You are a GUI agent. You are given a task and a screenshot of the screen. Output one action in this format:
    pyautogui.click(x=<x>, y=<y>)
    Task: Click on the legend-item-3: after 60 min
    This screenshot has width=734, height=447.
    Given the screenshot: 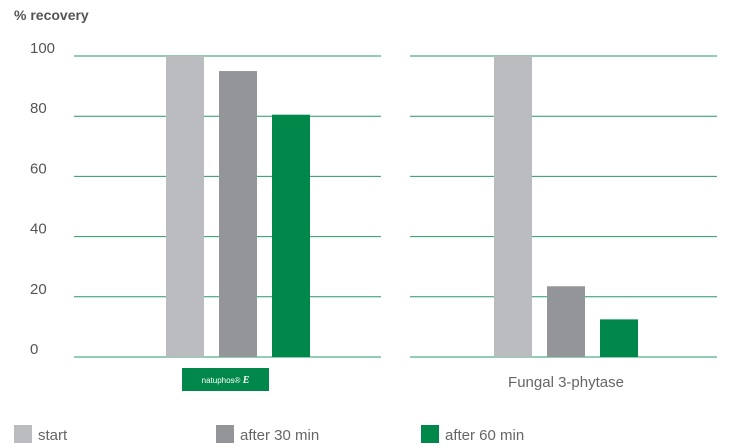 What is the action you would take?
    pyautogui.click(x=472, y=434)
    